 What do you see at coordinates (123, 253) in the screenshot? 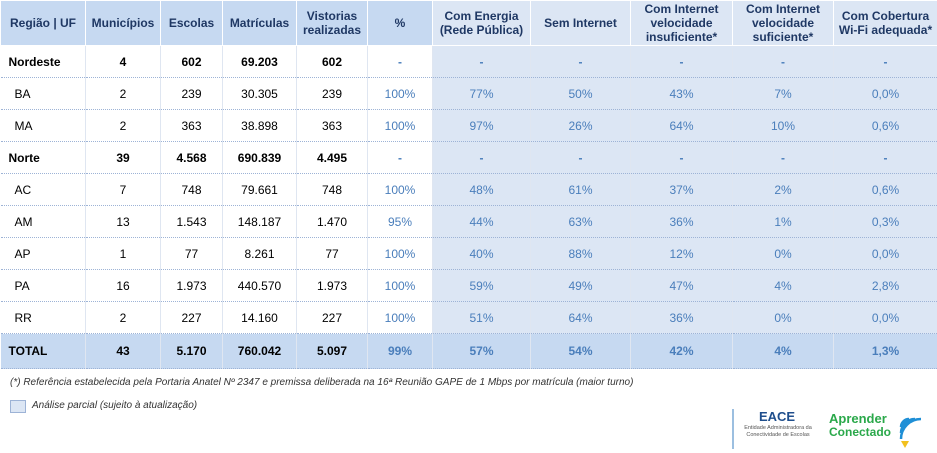
I see `table-cell: 1` at bounding box center [123, 253].